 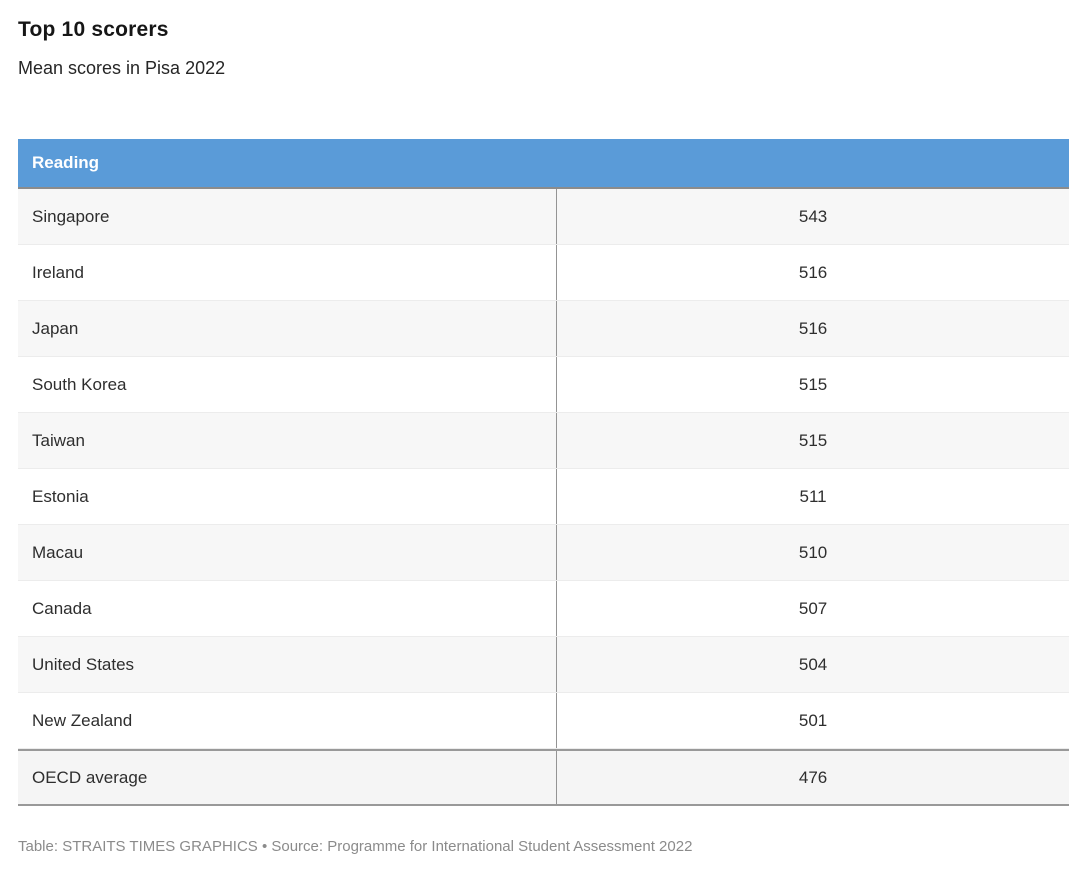 What do you see at coordinates (288, 608) in the screenshot?
I see `country-cell: Canada` at bounding box center [288, 608].